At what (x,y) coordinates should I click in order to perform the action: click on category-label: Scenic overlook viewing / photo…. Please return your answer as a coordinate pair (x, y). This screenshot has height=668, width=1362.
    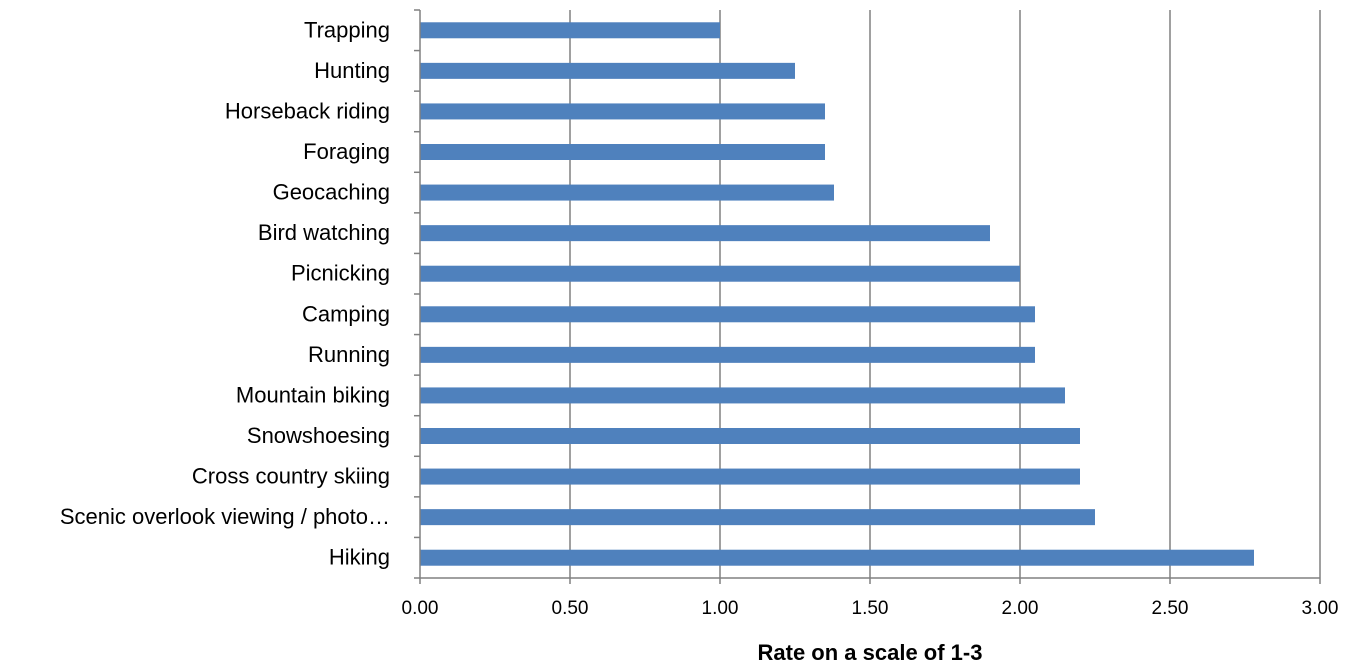
    Looking at the image, I should click on (225, 516).